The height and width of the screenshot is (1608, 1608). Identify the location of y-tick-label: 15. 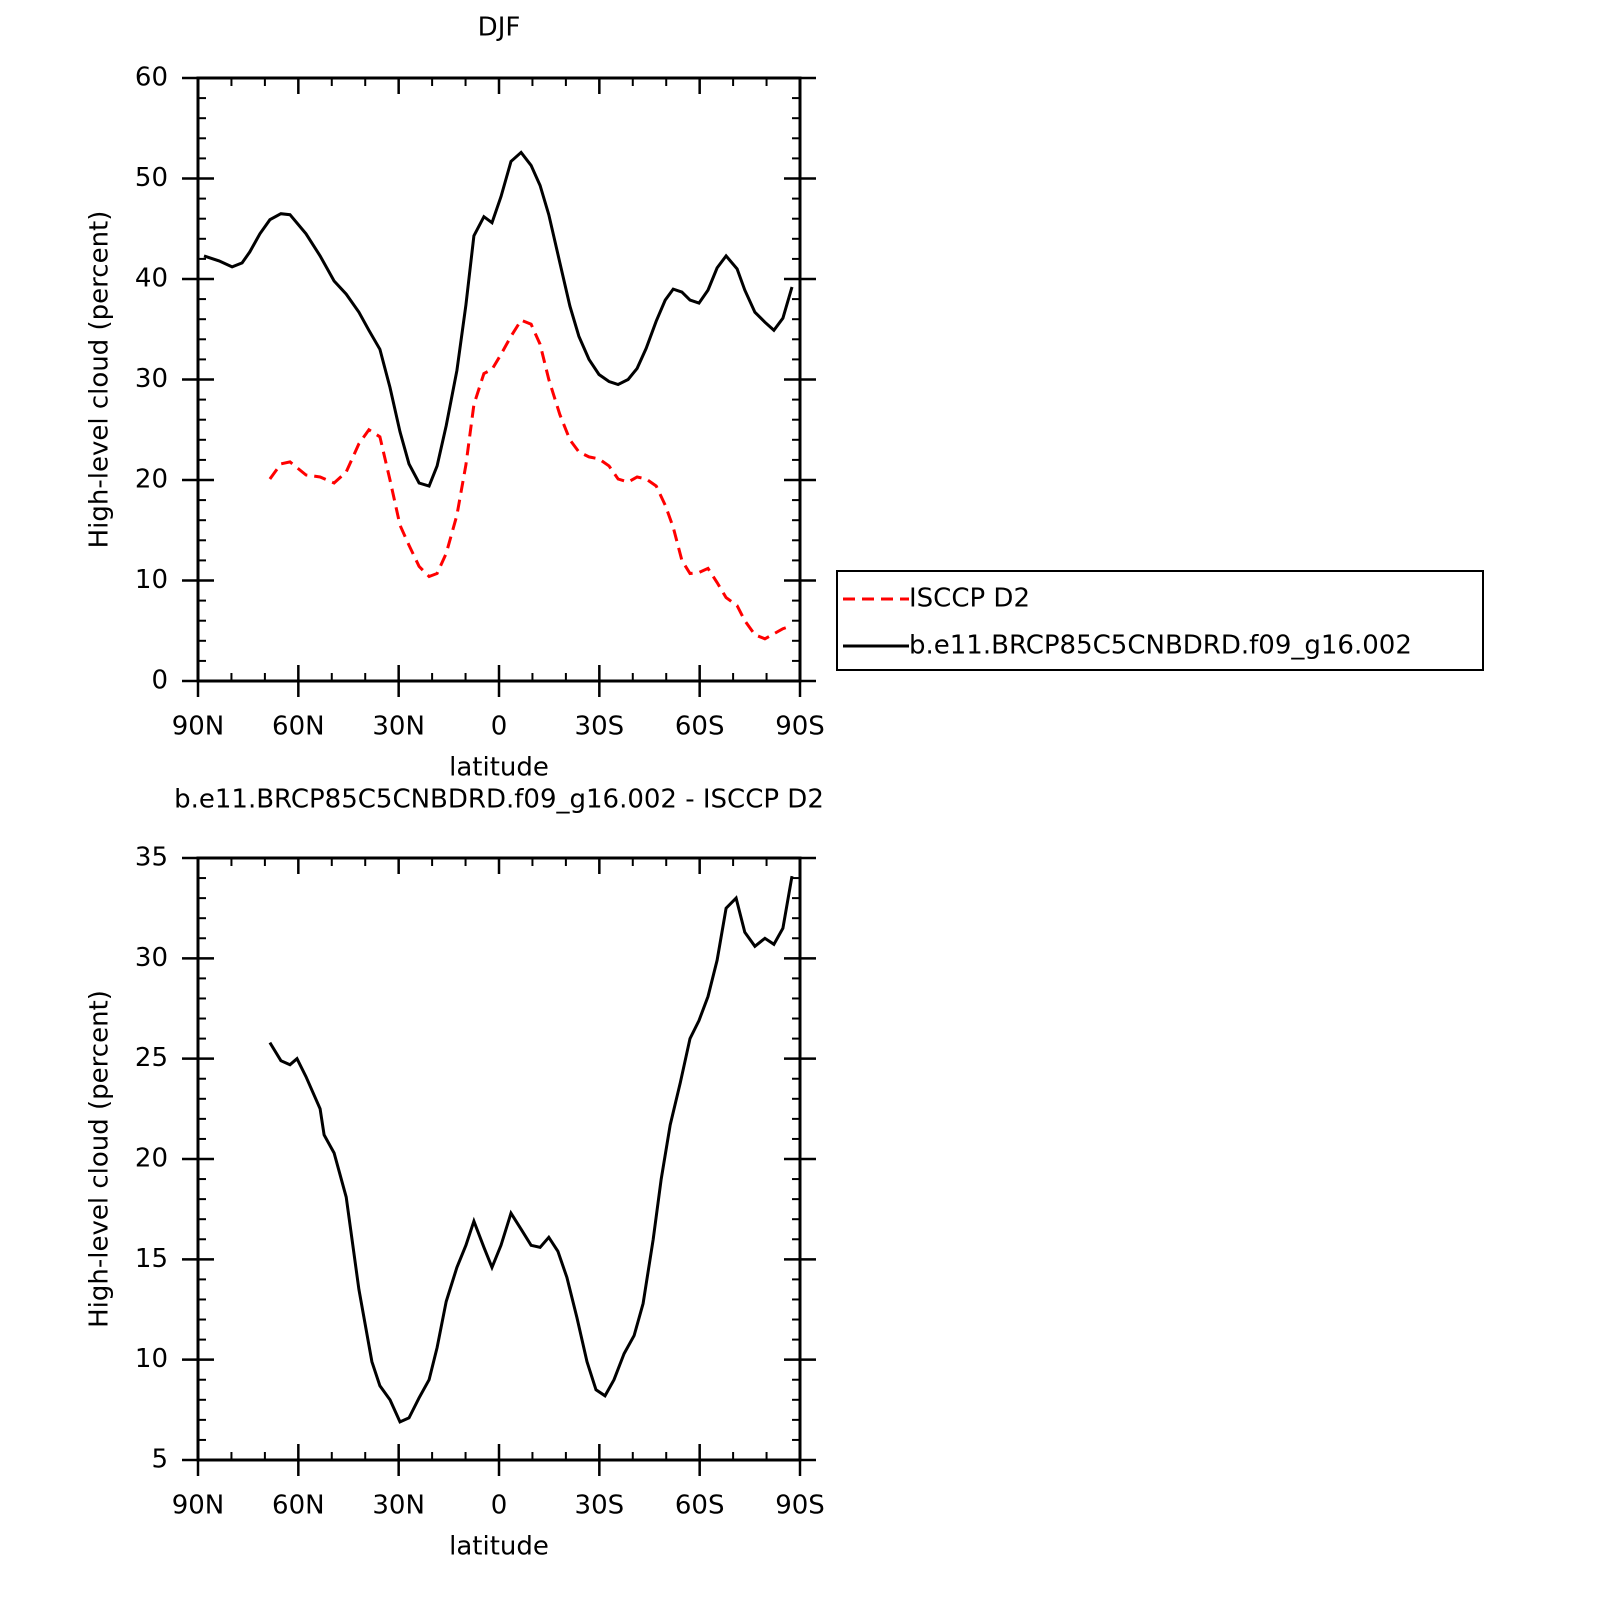
(151, 1259).